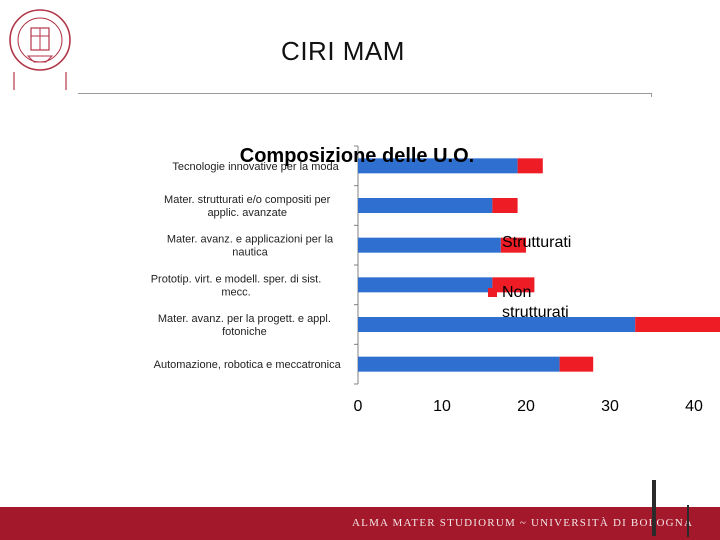 The width and height of the screenshot is (720, 540). Describe the element at coordinates (40, 49) in the screenshot. I see `university-seal-logo` at that location.